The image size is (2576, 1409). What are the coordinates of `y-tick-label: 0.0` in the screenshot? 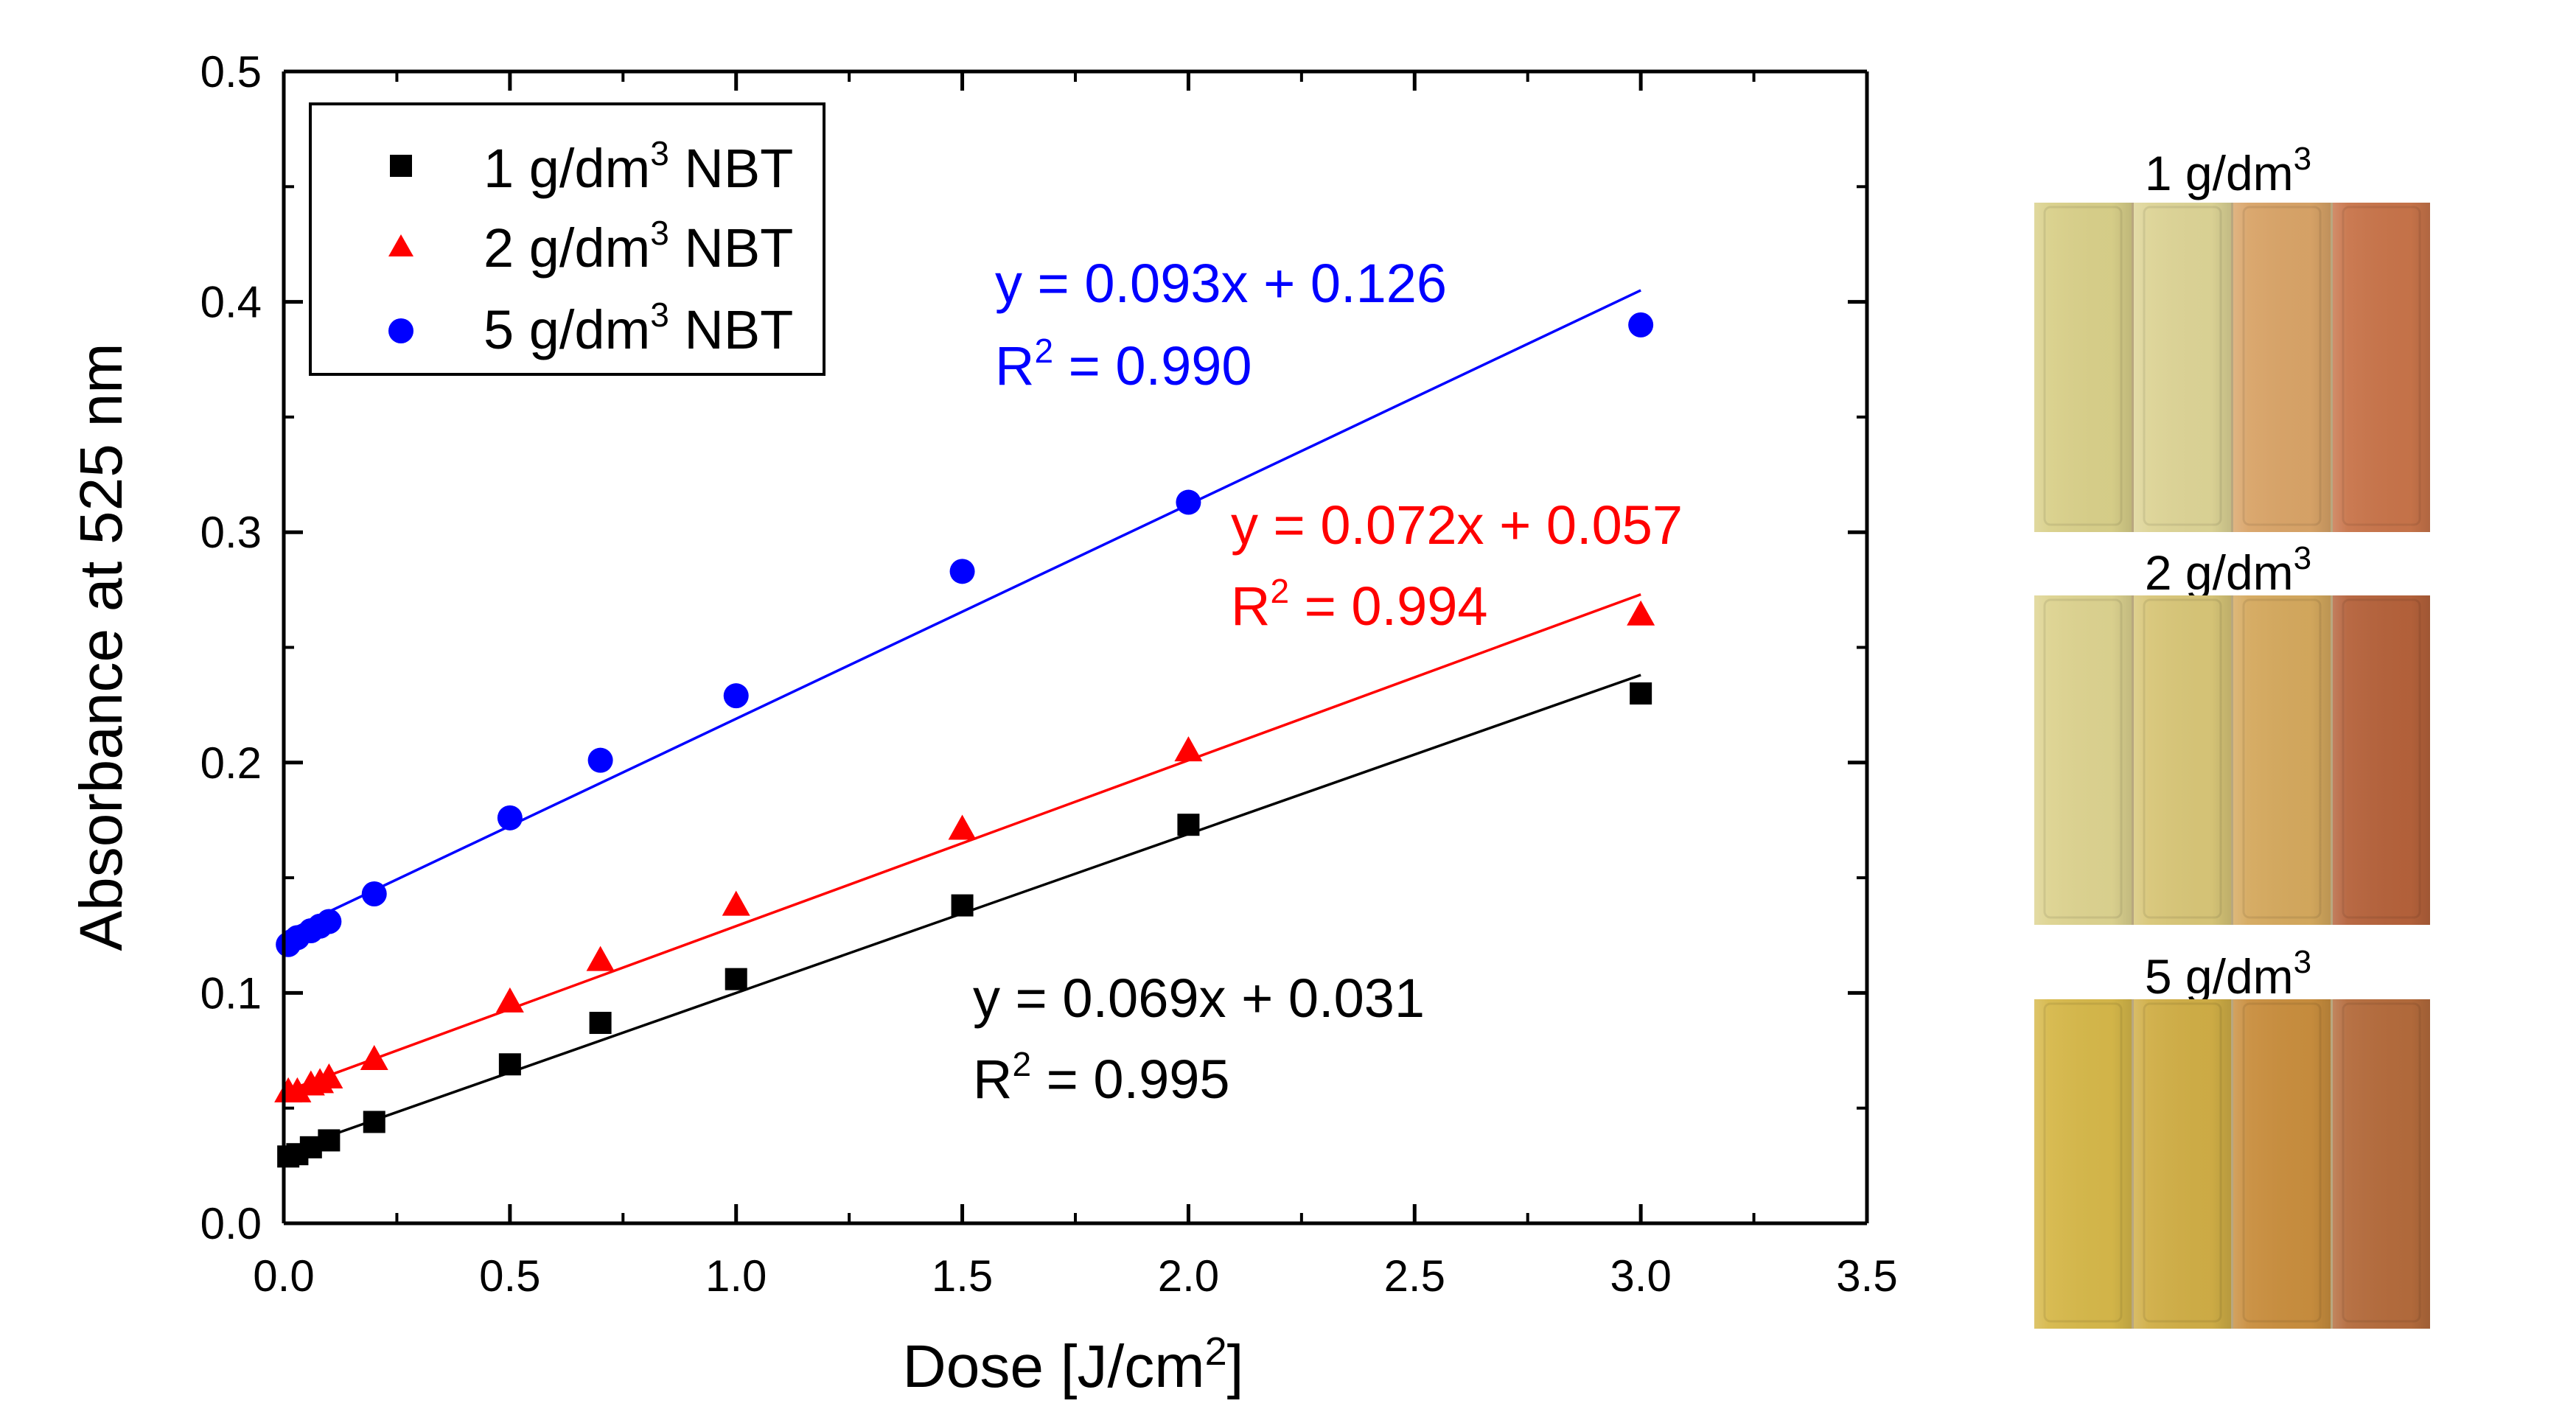 It's located at (231, 1223).